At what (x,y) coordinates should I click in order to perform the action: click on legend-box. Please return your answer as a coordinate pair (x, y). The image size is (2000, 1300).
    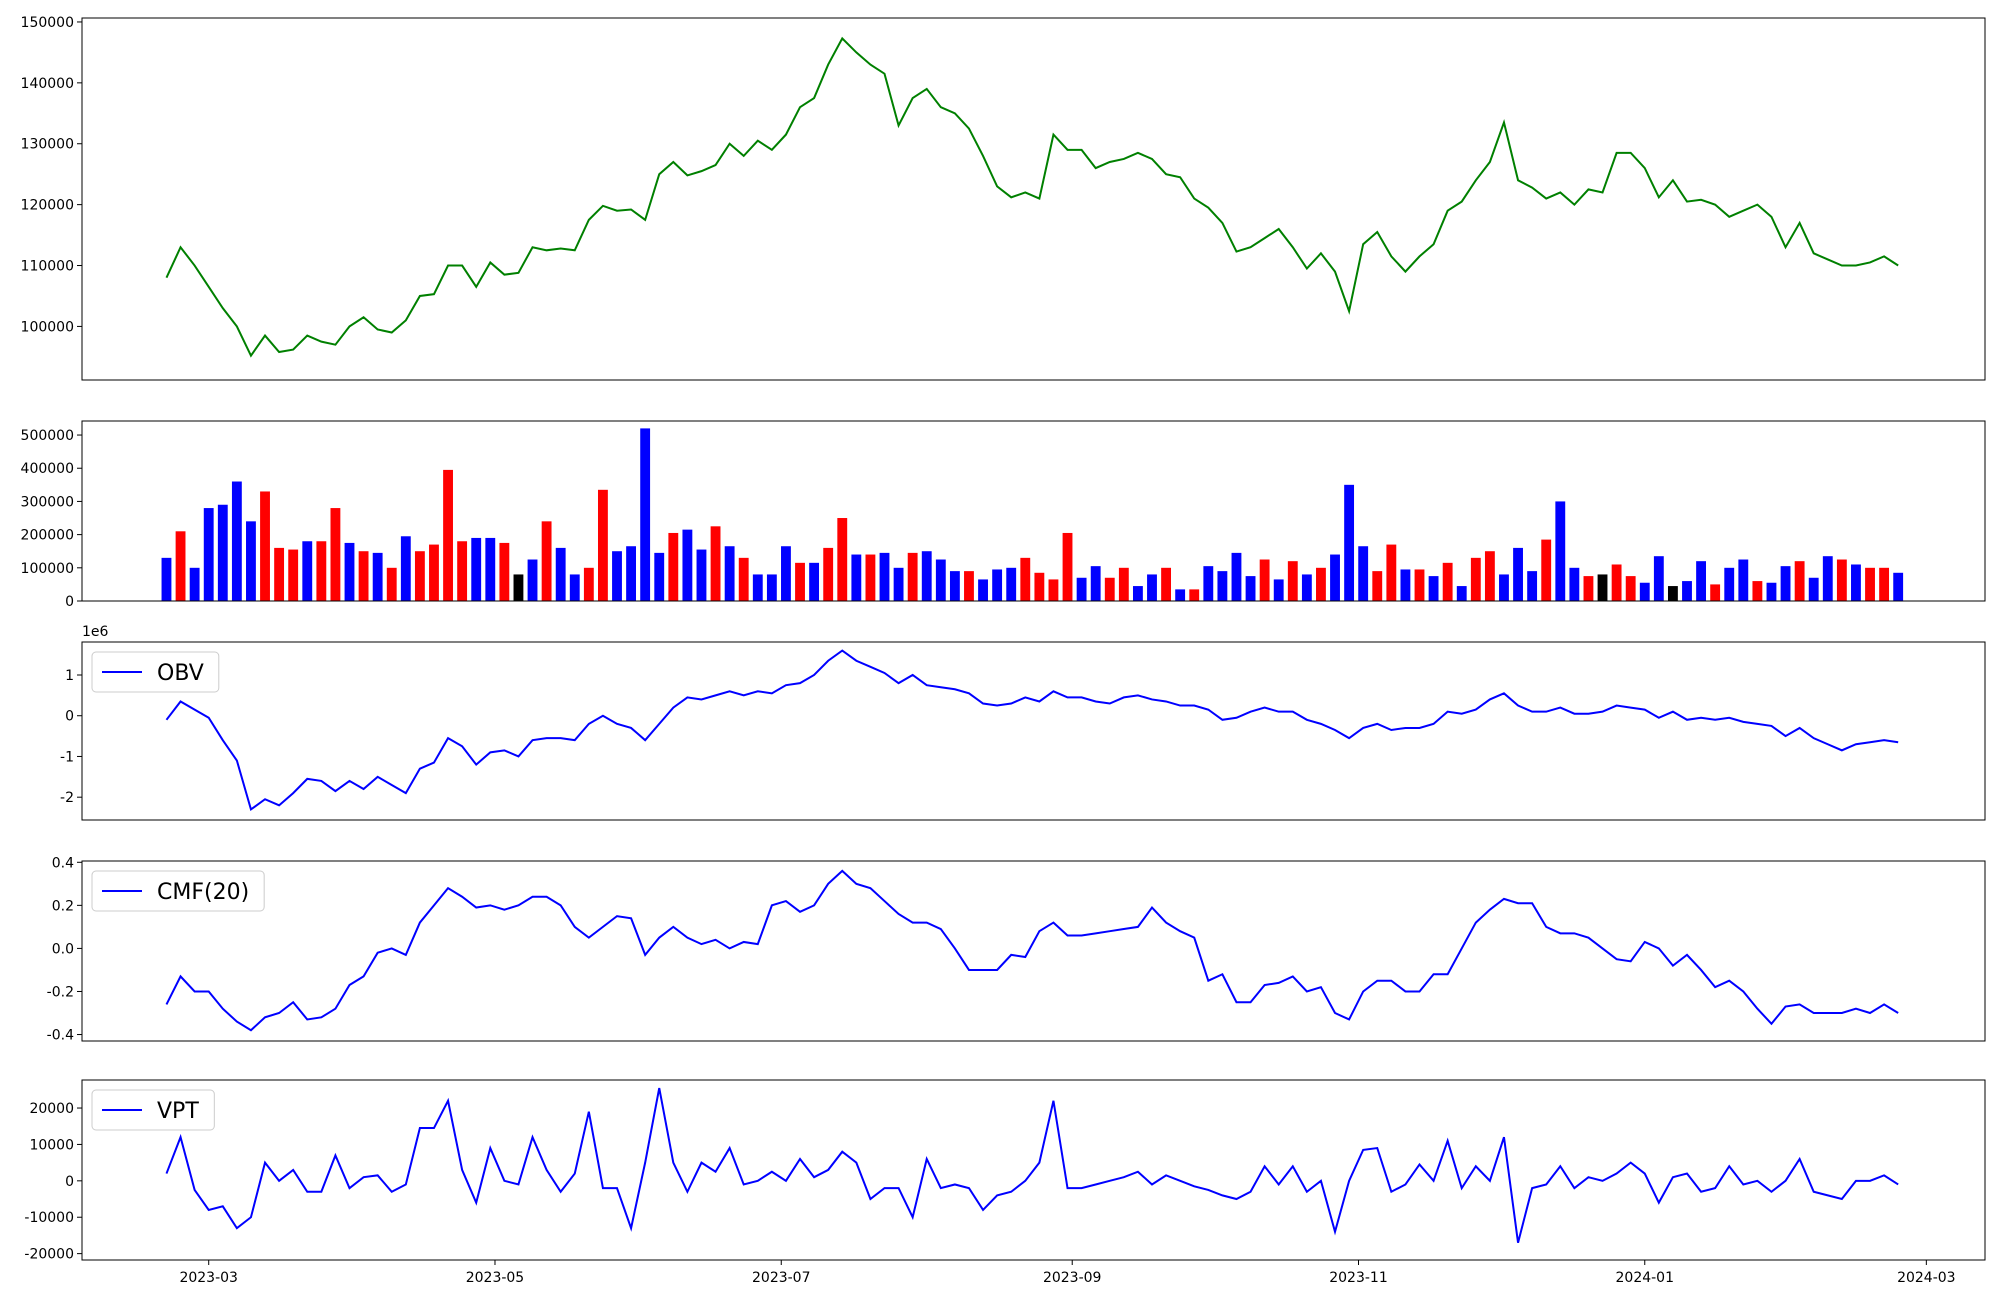
    Looking at the image, I should click on (153, 1110).